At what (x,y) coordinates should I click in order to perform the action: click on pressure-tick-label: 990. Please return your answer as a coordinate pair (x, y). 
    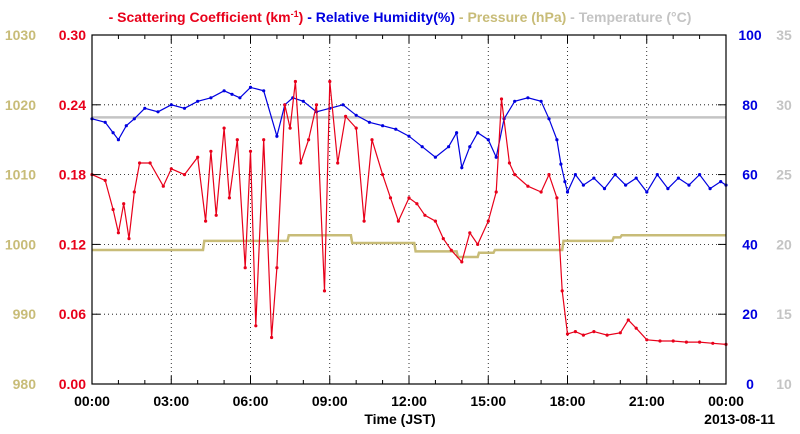
    Looking at the image, I should click on (25, 314).